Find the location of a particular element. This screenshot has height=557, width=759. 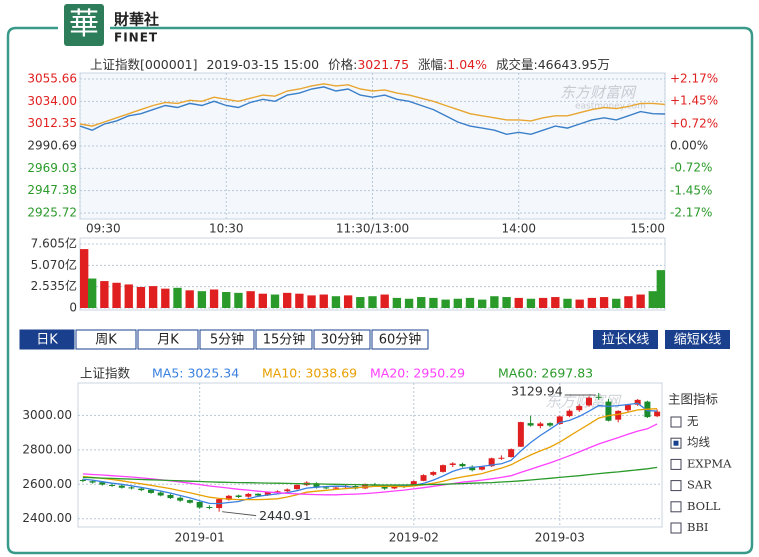

legend-entry: MA60: 2697.83 is located at coordinates (545, 373).